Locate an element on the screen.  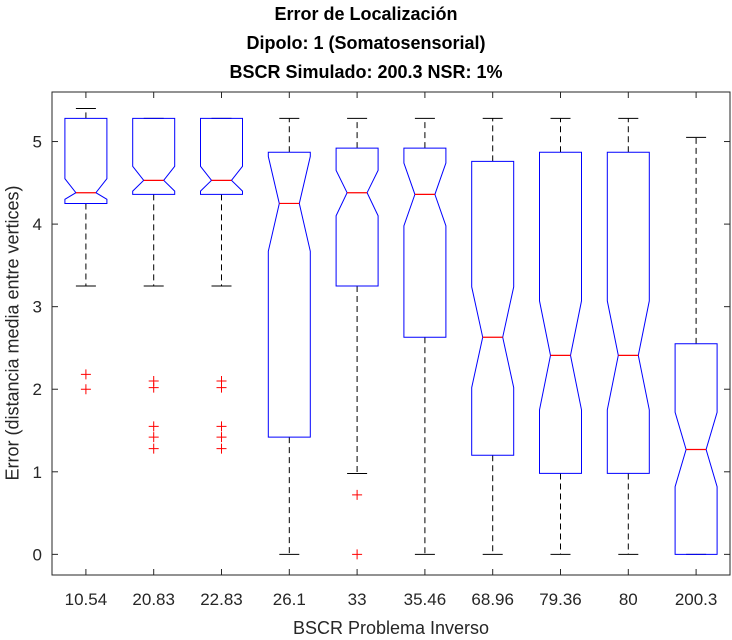
x-tick-label: 80 is located at coordinates (628, 599).